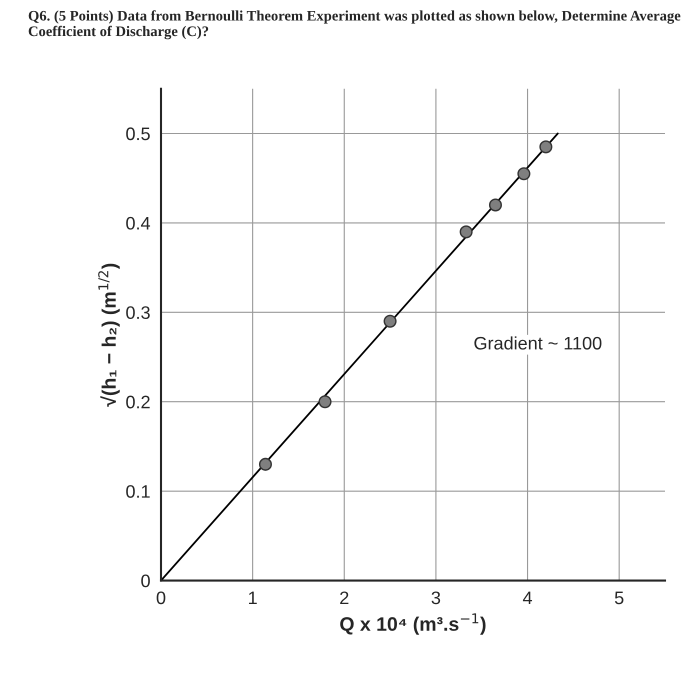  What do you see at coordinates (619, 598) in the screenshot?
I see `x-tick-label: 5` at bounding box center [619, 598].